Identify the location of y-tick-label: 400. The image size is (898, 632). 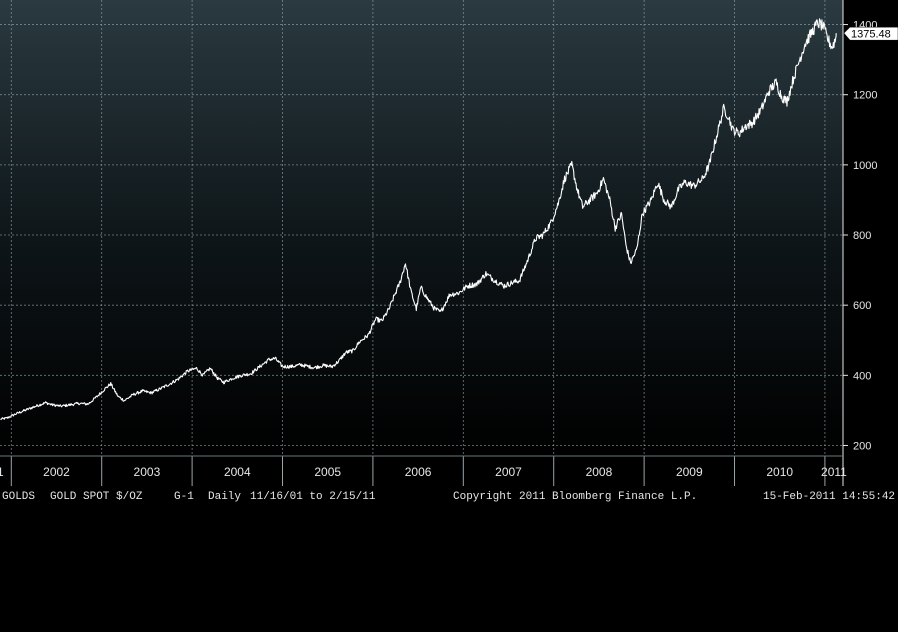
(862, 376).